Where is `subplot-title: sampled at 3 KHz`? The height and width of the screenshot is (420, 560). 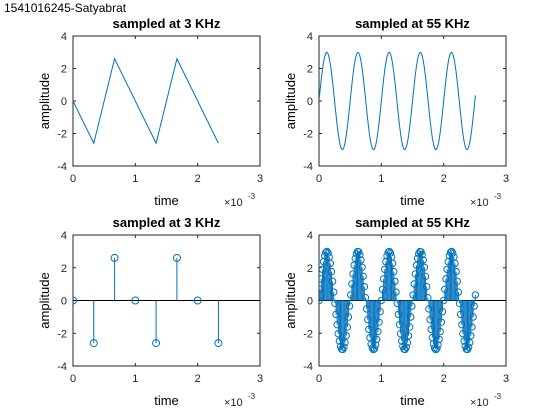
subplot-title: sampled at 3 KHz is located at coordinates (167, 222).